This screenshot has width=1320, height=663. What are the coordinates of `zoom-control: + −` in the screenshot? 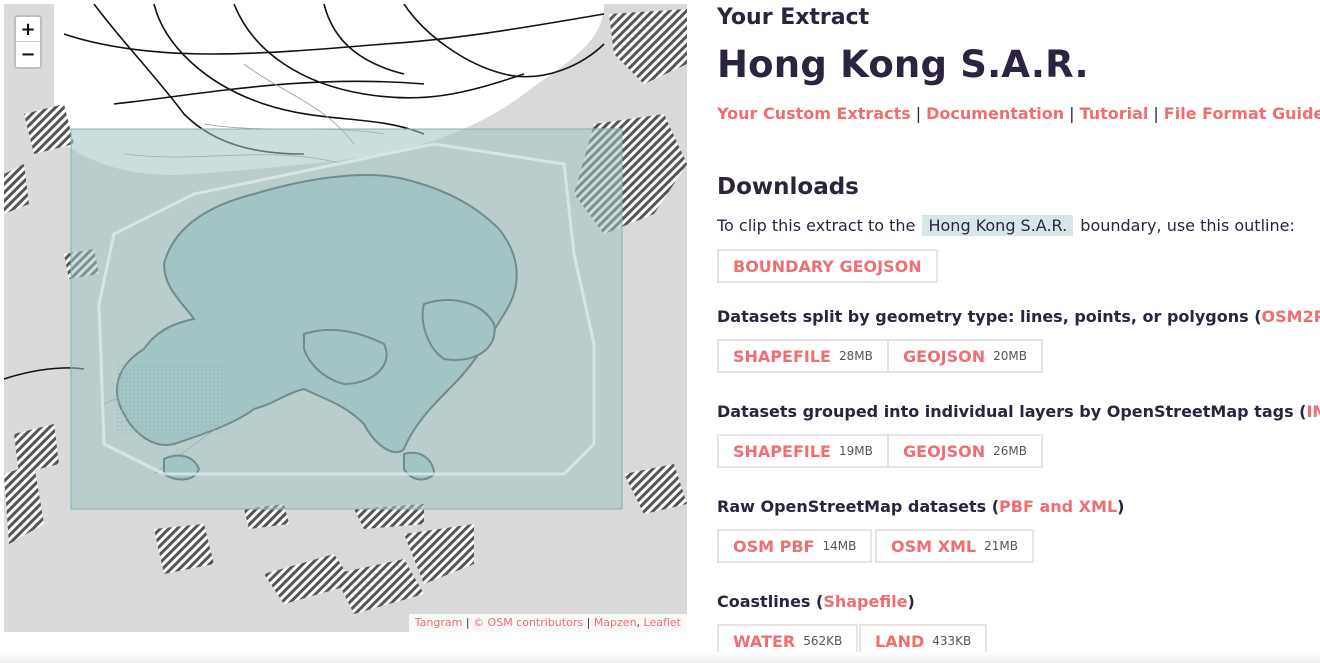 It's located at (28, 42).